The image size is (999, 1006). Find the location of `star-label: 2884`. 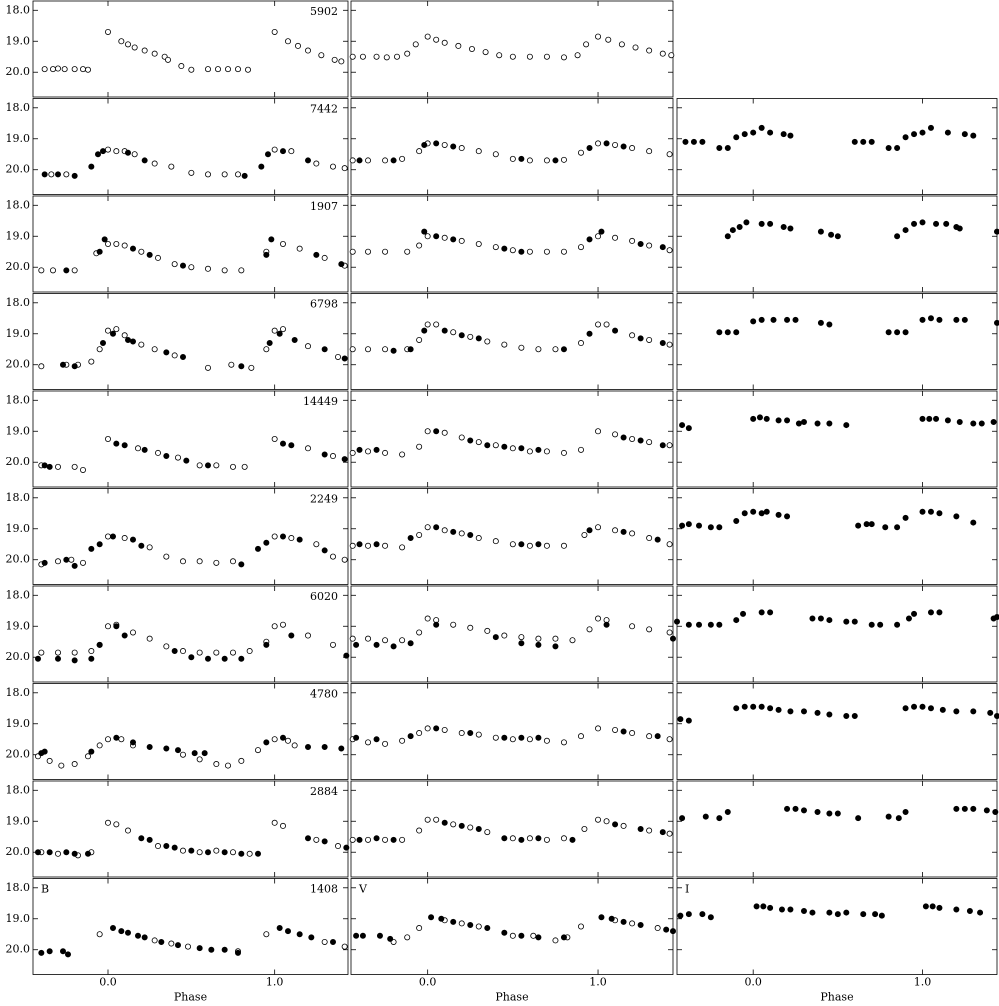

star-label: 2884 is located at coordinates (324, 791).